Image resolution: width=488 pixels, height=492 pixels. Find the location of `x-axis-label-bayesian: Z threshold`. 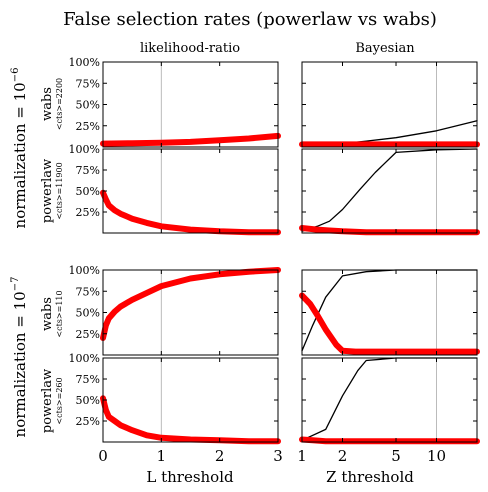

x-axis-label-bayesian: Z threshold is located at coordinates (370, 477).